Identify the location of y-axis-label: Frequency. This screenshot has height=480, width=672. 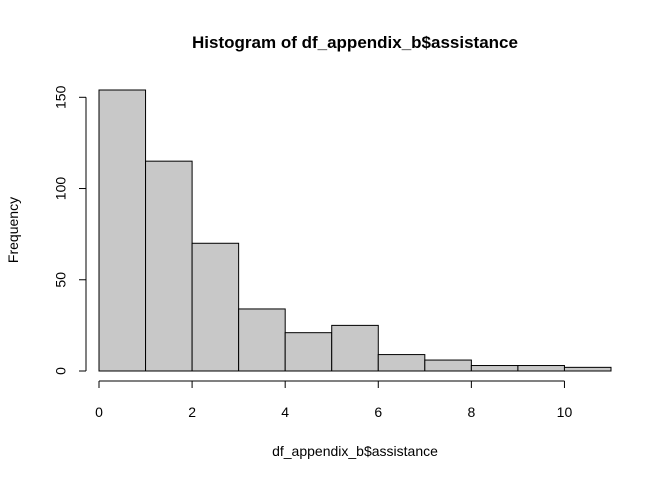
(13, 230).